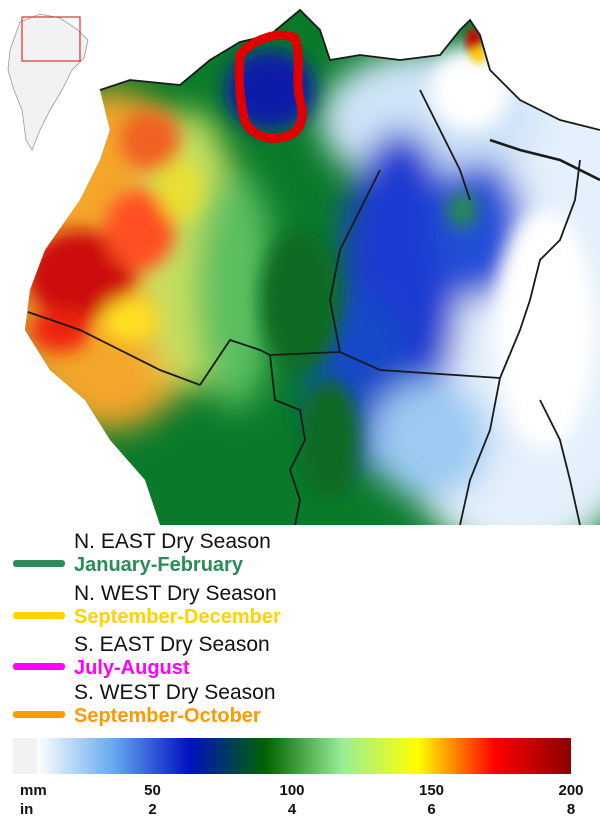 The height and width of the screenshot is (840, 600). What do you see at coordinates (51, 39) in the screenshot?
I see `inset-location-box` at bounding box center [51, 39].